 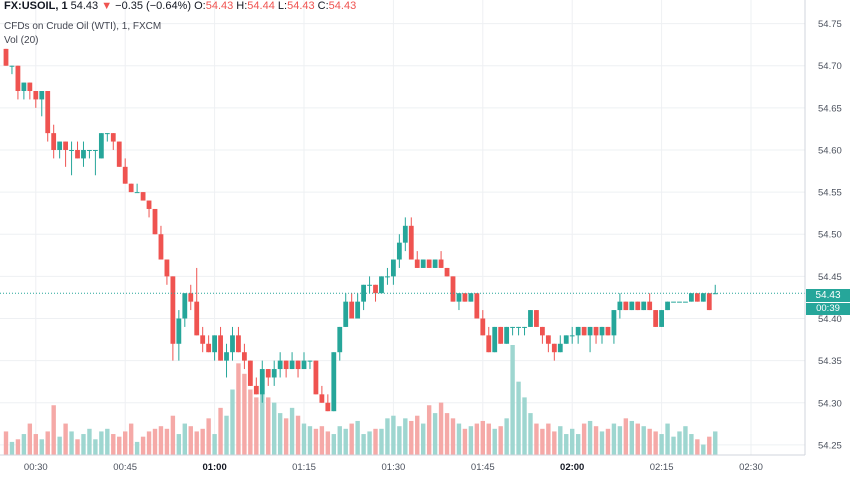 What do you see at coordinates (21, 40) in the screenshot?
I see `volume-study-label: Vol (20)` at bounding box center [21, 40].